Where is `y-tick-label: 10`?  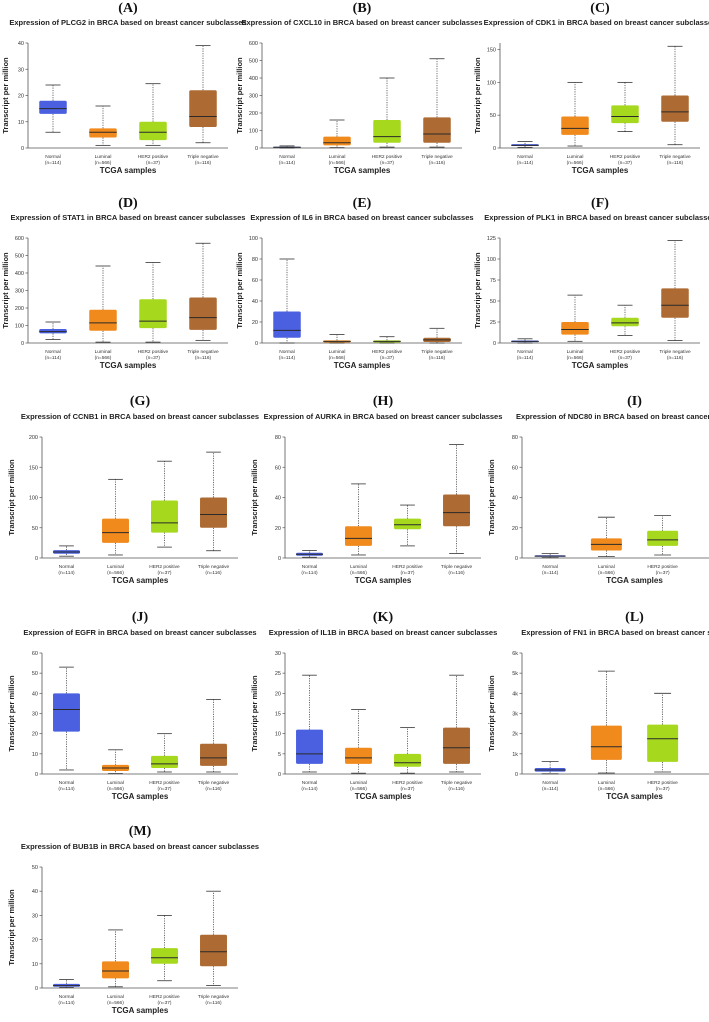
y-tick-label: 10 is located at coordinates (35, 965).